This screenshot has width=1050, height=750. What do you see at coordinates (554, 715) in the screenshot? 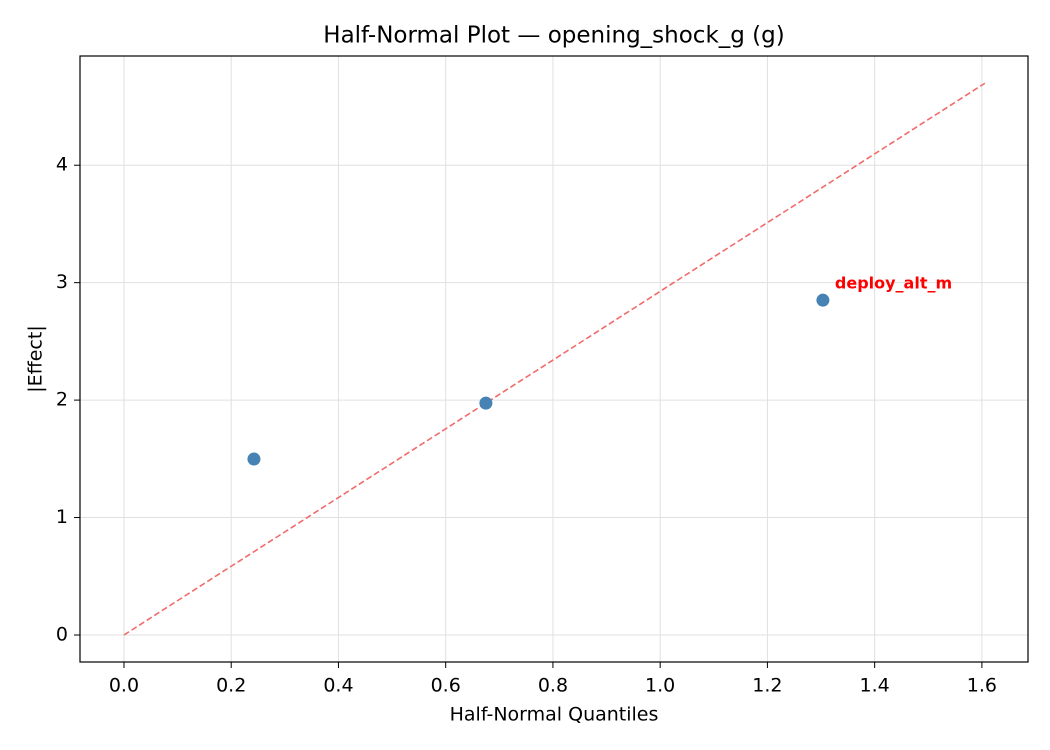
I see `x-axis-label: Half-Normal Quantiles` at bounding box center [554, 715].